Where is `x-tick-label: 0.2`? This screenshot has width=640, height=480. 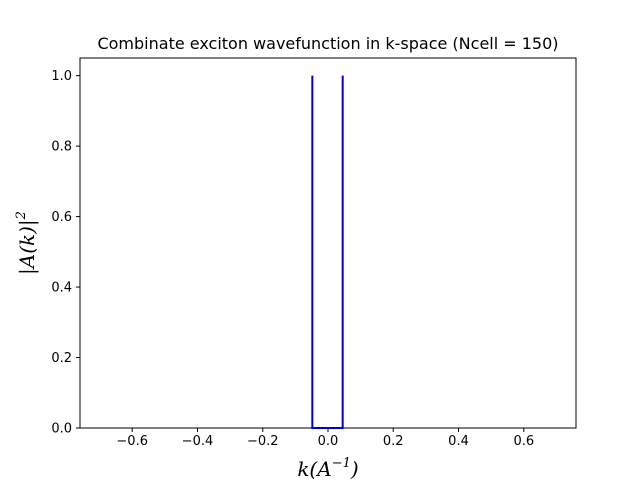
x-tick-label: 0.2 is located at coordinates (393, 441).